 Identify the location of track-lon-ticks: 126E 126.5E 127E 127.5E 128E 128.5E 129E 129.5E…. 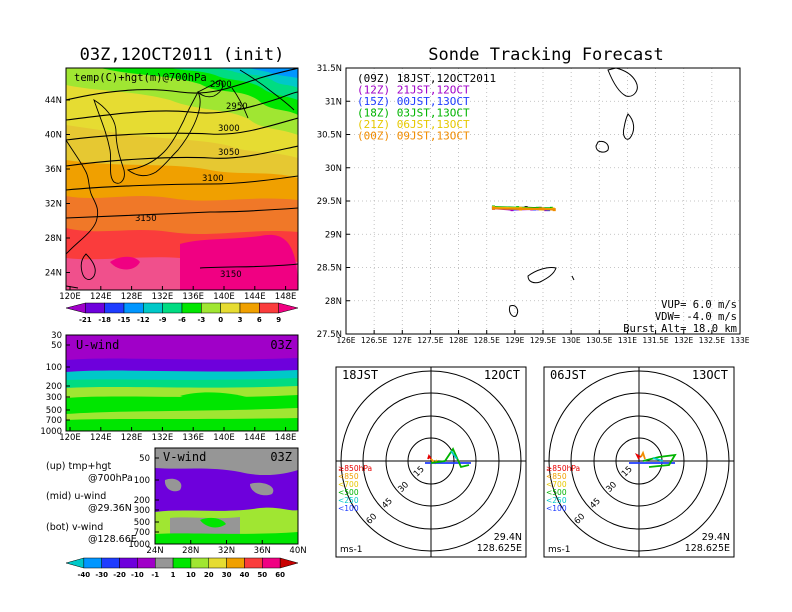
(543, 337).